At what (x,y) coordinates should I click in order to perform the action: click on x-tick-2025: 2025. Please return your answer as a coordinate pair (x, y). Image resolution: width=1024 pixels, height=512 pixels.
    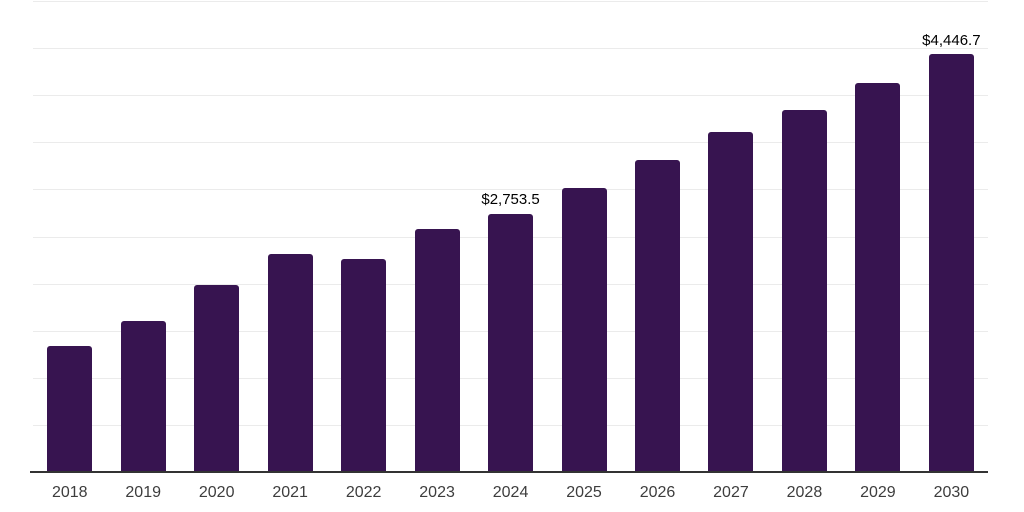
    Looking at the image, I should click on (584, 492).